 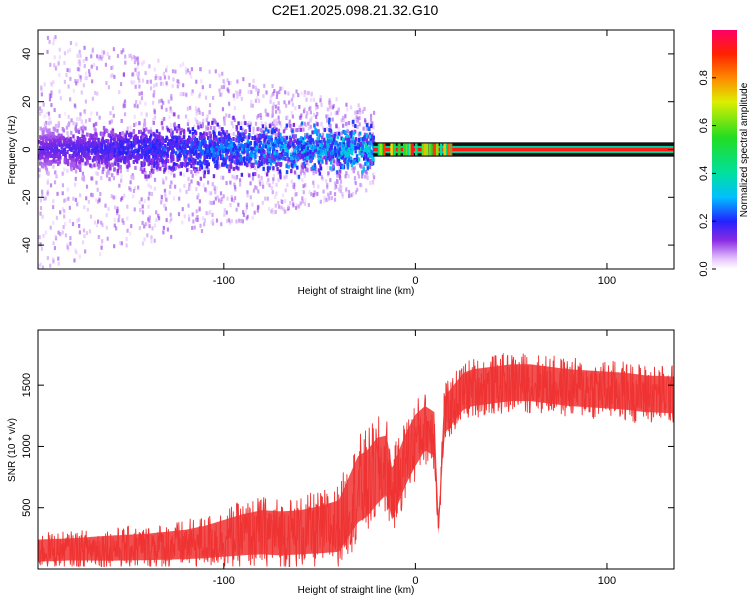 What do you see at coordinates (704, 221) in the screenshot?
I see `colorbar-tick-label: 0.2` at bounding box center [704, 221].